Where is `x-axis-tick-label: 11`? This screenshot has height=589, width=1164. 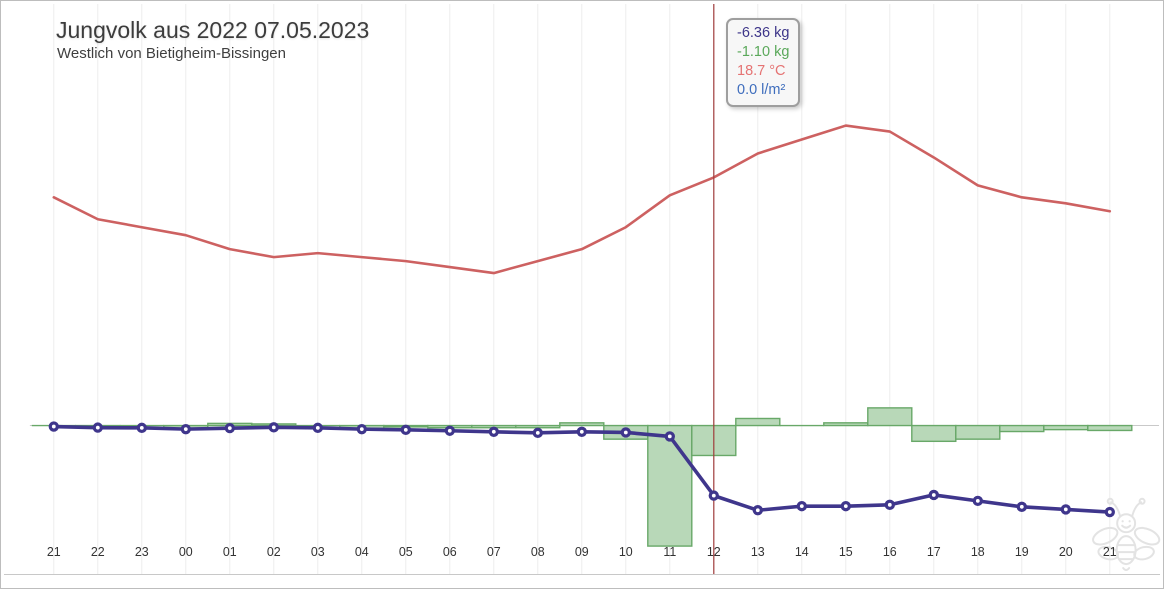
x-axis-tick-label: 11 is located at coordinates (669, 552).